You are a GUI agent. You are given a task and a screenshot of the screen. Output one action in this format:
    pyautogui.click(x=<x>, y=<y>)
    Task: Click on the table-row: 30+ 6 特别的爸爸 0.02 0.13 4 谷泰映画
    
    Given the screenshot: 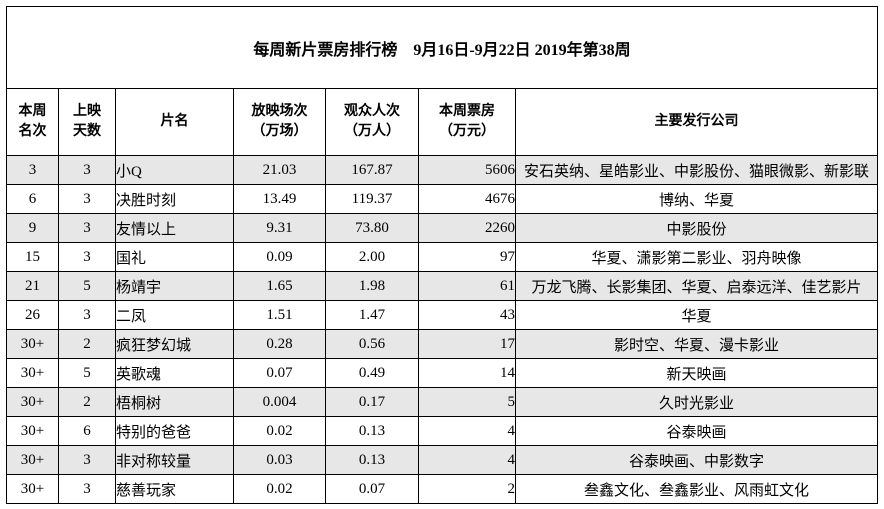 What is the action you would take?
    pyautogui.click(x=442, y=431)
    